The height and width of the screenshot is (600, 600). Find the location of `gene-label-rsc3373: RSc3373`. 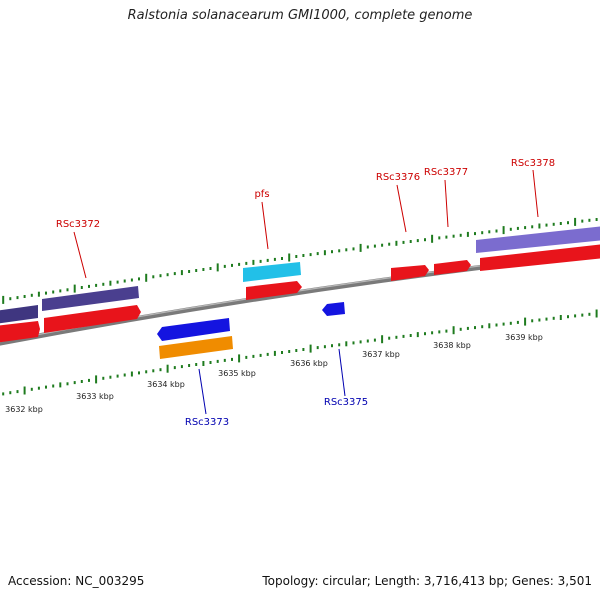

gene-label-rsc3373: RSc3373 is located at coordinates (207, 422).